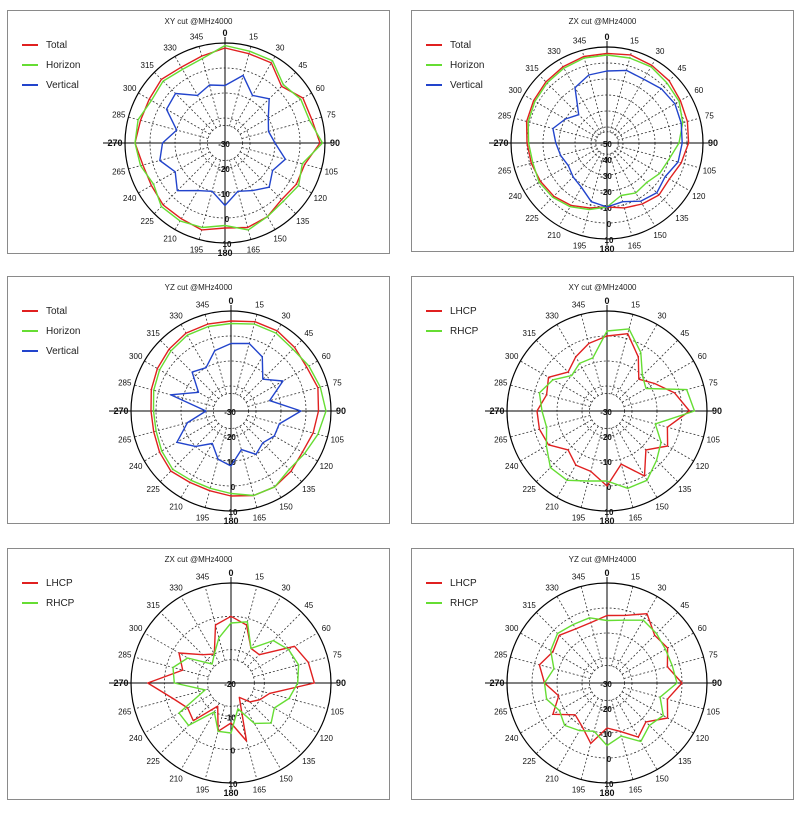 The image size is (800, 816). I want to click on angle-tick-label: 105, so click(710, 170).